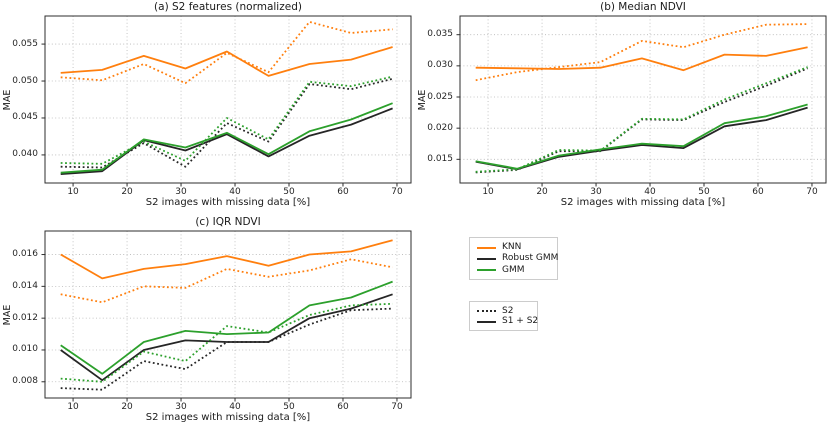  What do you see at coordinates (25, 254) in the screenshot?
I see `ytick-label: 0.016` at bounding box center [25, 254].